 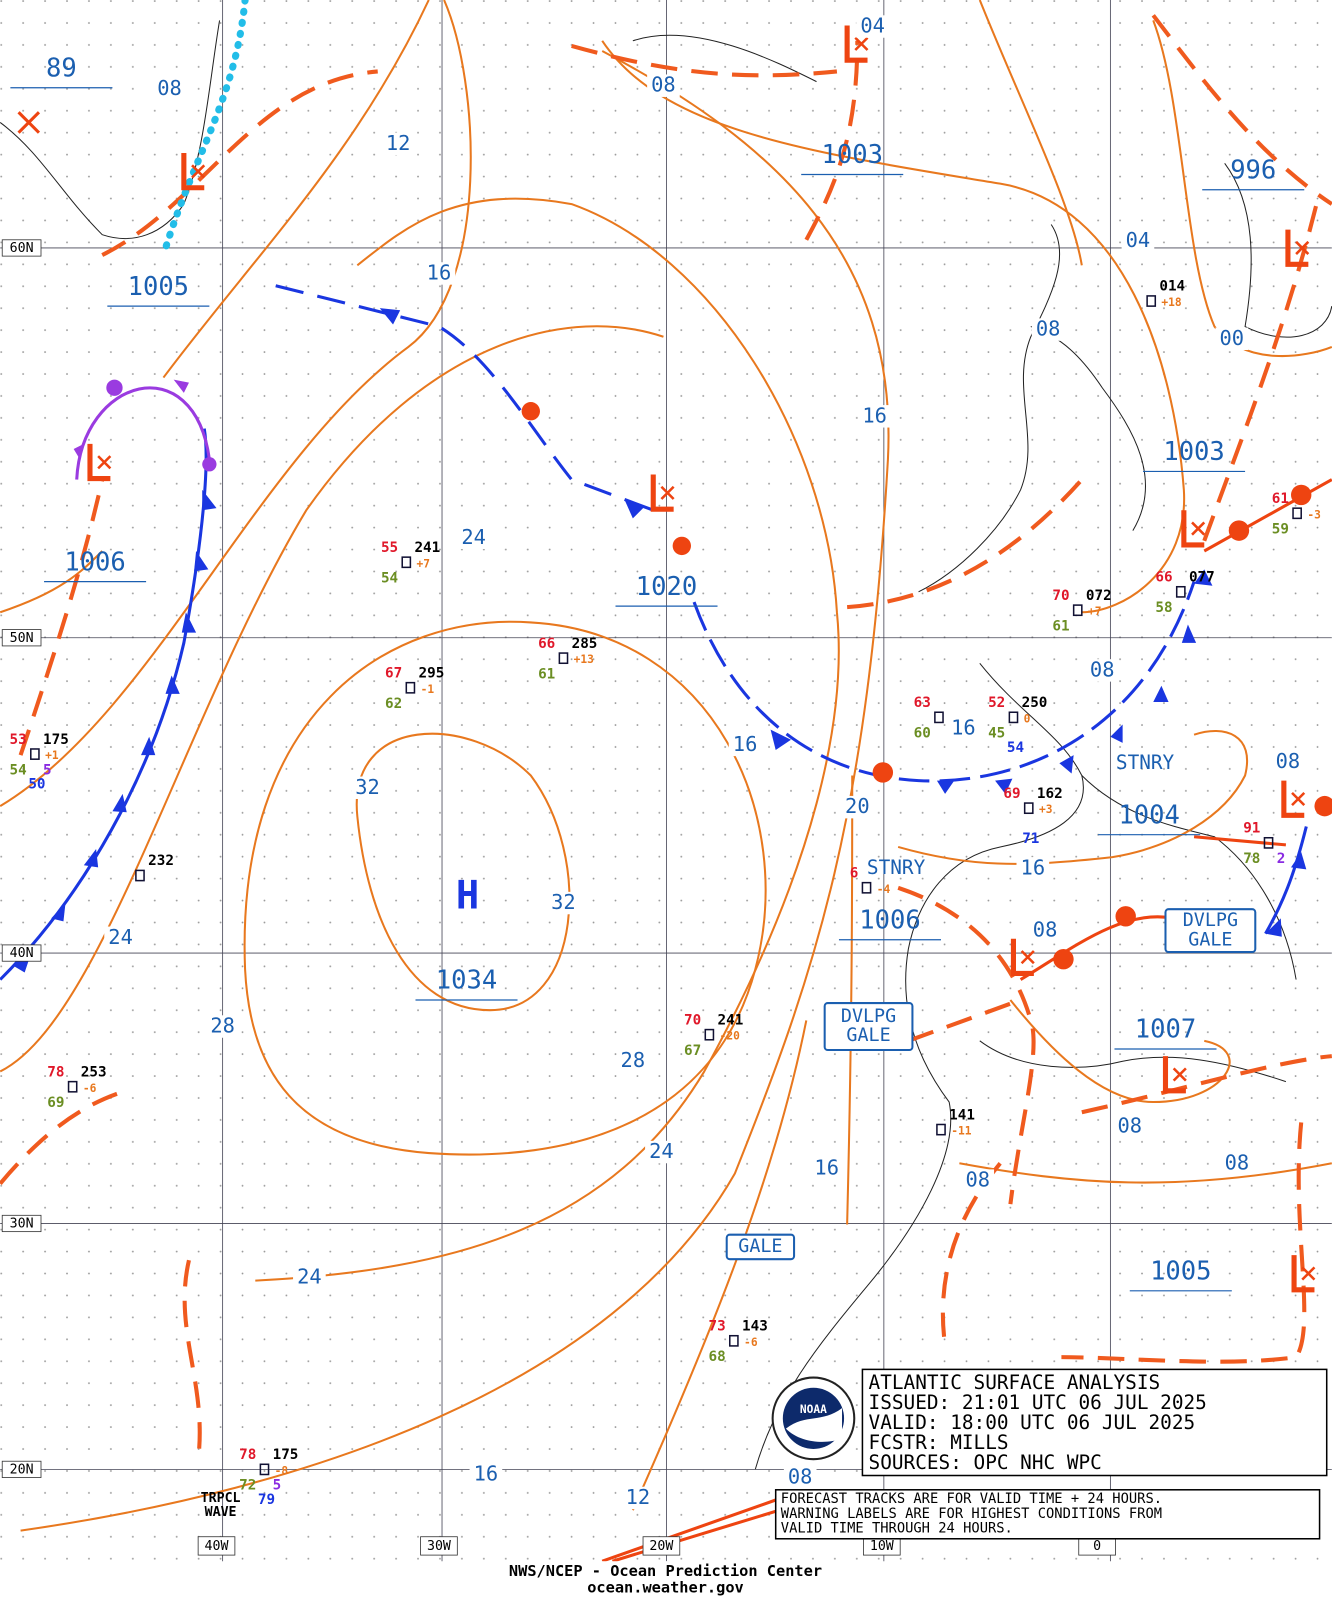 I want to click on station-tendency: -1, so click(x=428, y=689).